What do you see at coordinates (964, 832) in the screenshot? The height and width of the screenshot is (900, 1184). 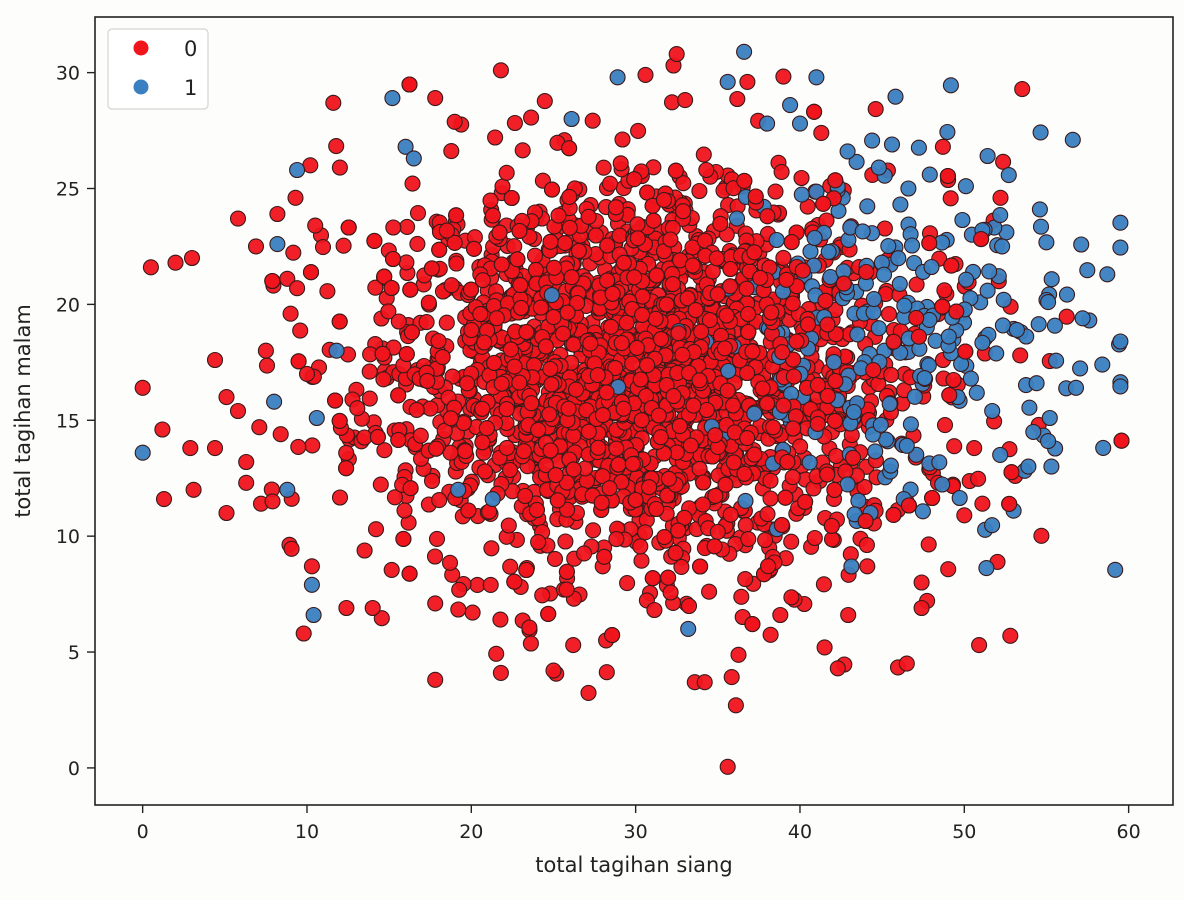 I see `x-tick-label: 50` at bounding box center [964, 832].